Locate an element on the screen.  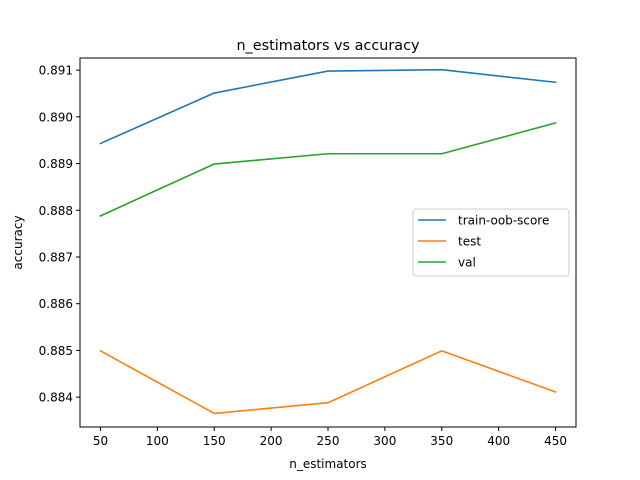
y-tick-label: 0.891 is located at coordinates (56, 71).